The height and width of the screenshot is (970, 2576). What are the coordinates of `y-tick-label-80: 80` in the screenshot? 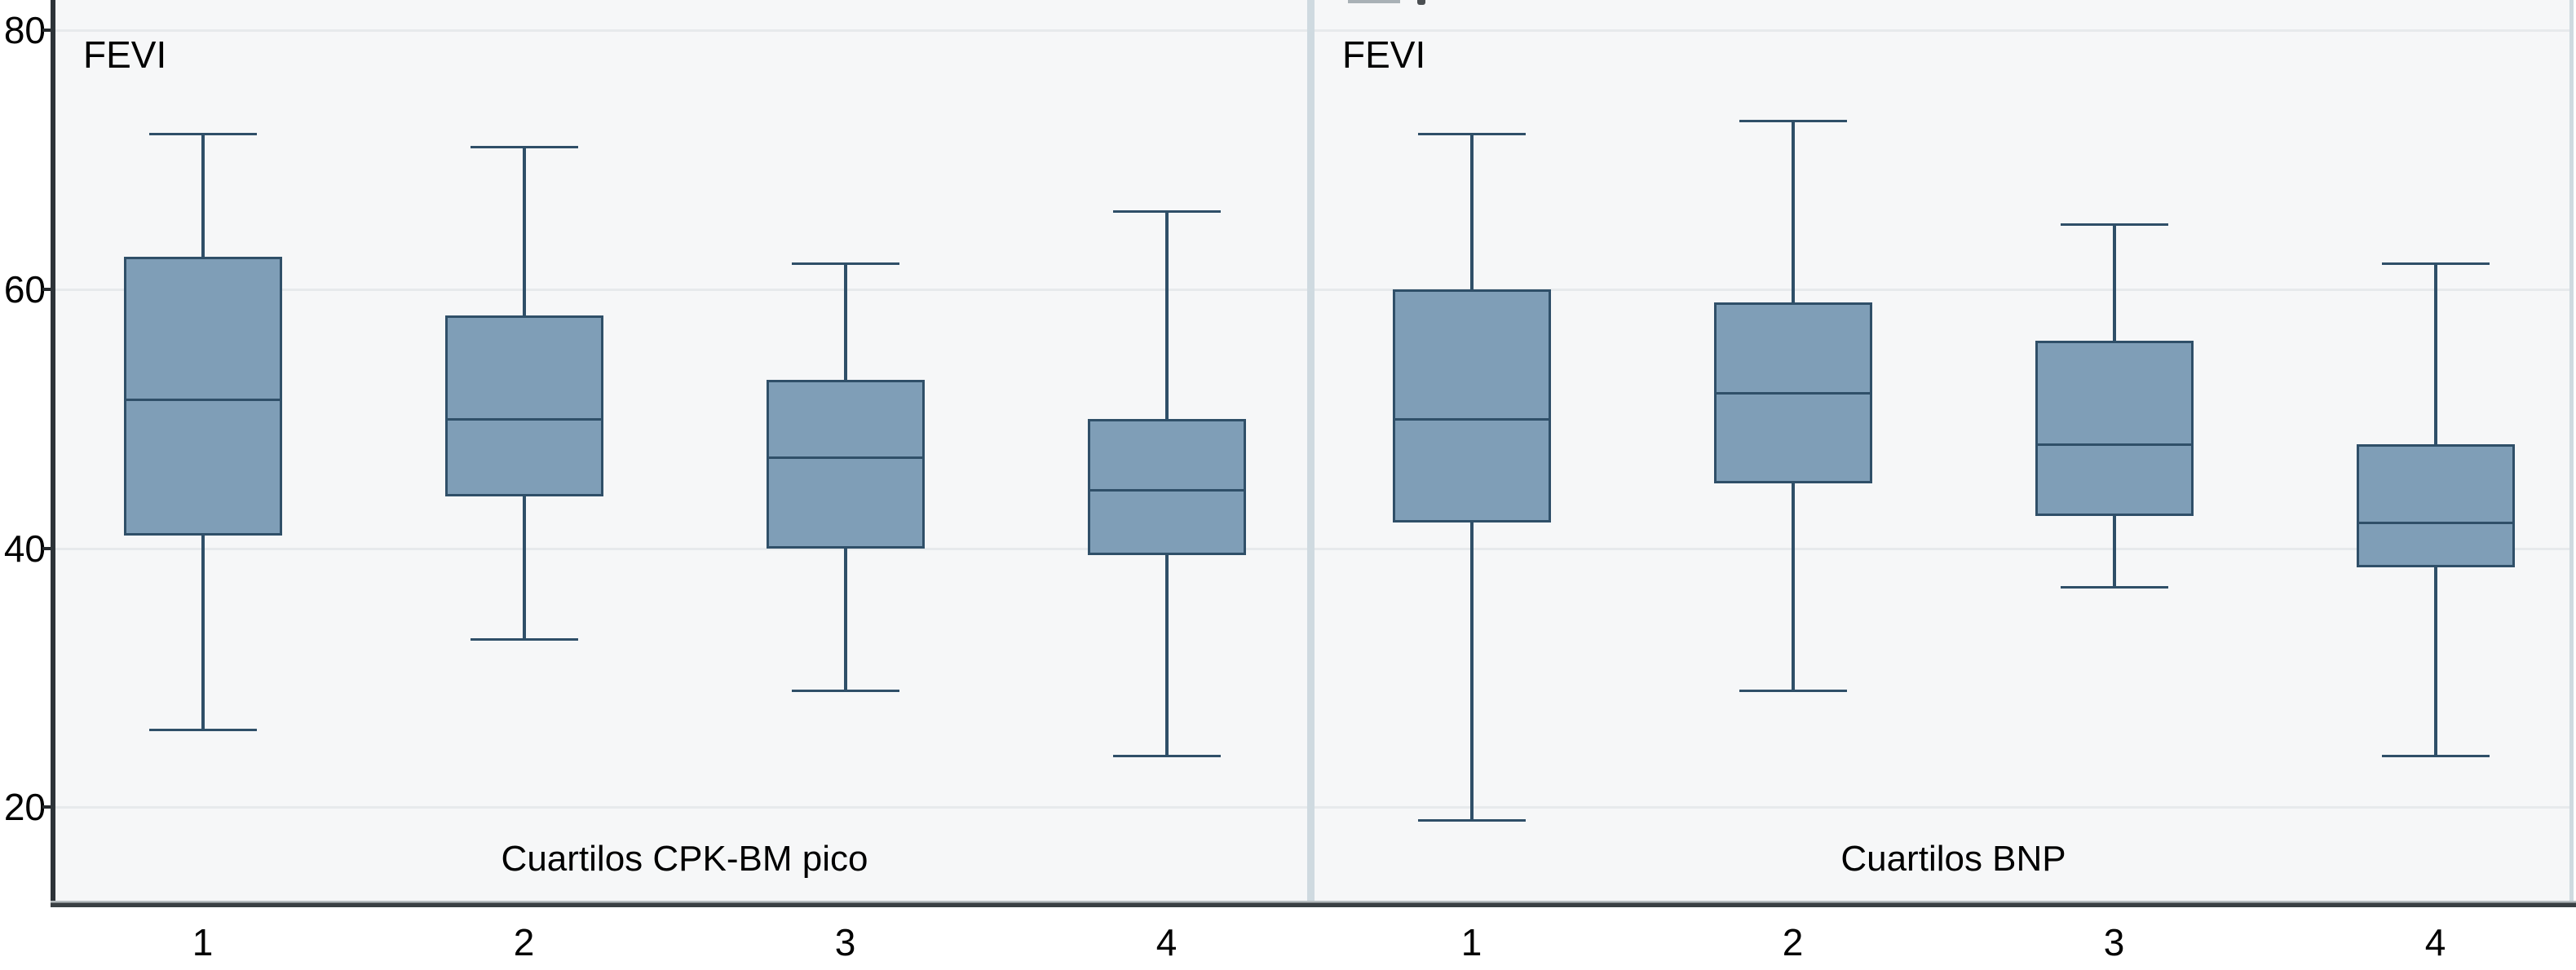 It's located at (24, 30).